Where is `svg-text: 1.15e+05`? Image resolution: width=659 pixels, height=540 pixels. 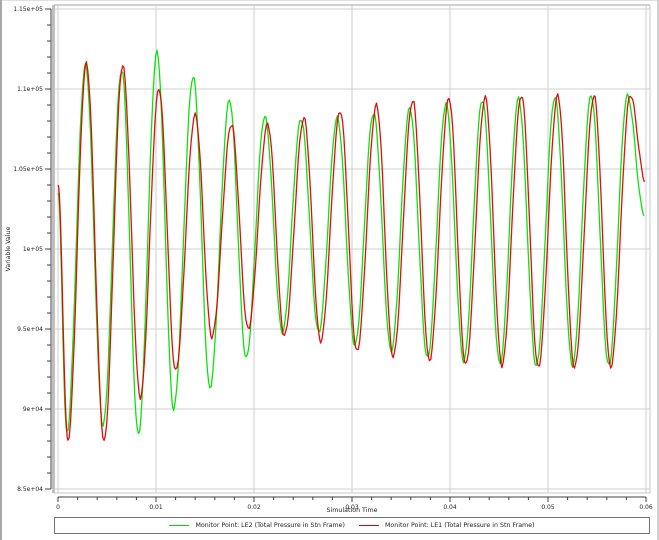
svg-text: 1.15e+05 is located at coordinates (28, 9).